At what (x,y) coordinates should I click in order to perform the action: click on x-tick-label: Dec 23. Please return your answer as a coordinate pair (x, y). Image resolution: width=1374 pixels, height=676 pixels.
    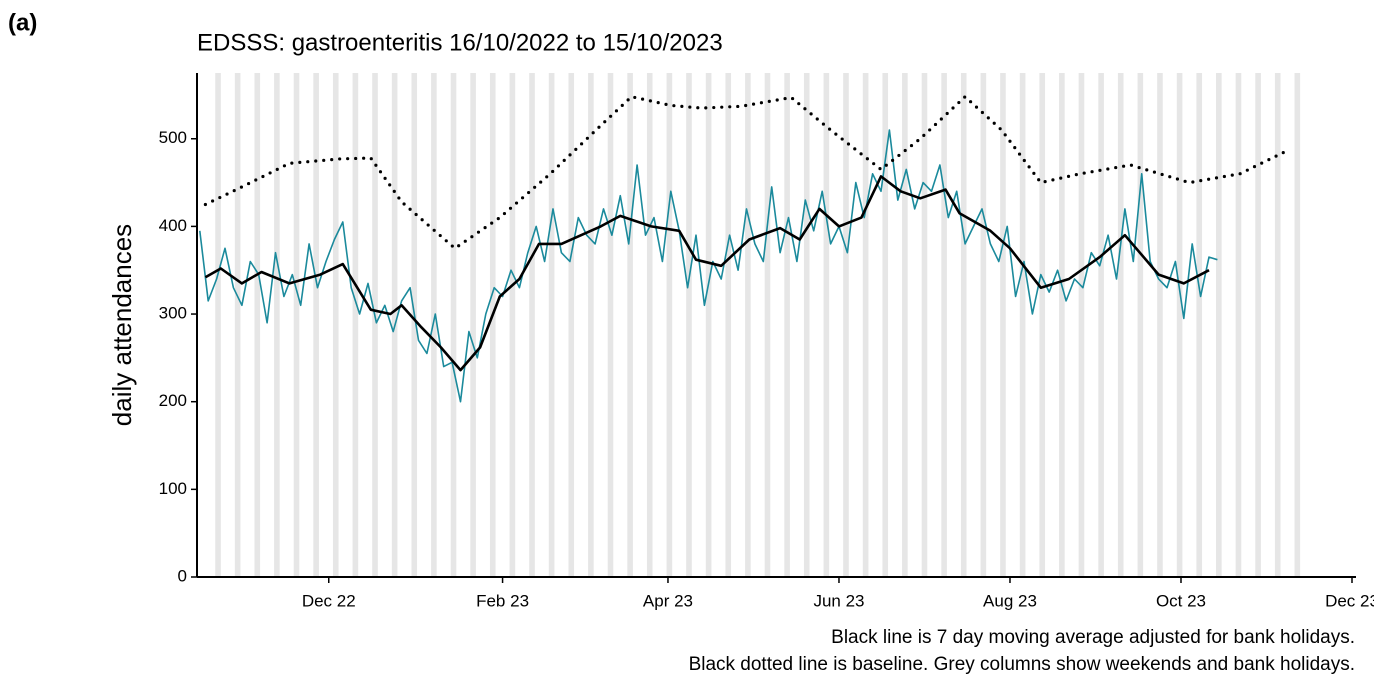
    Looking at the image, I should click on (1349, 600).